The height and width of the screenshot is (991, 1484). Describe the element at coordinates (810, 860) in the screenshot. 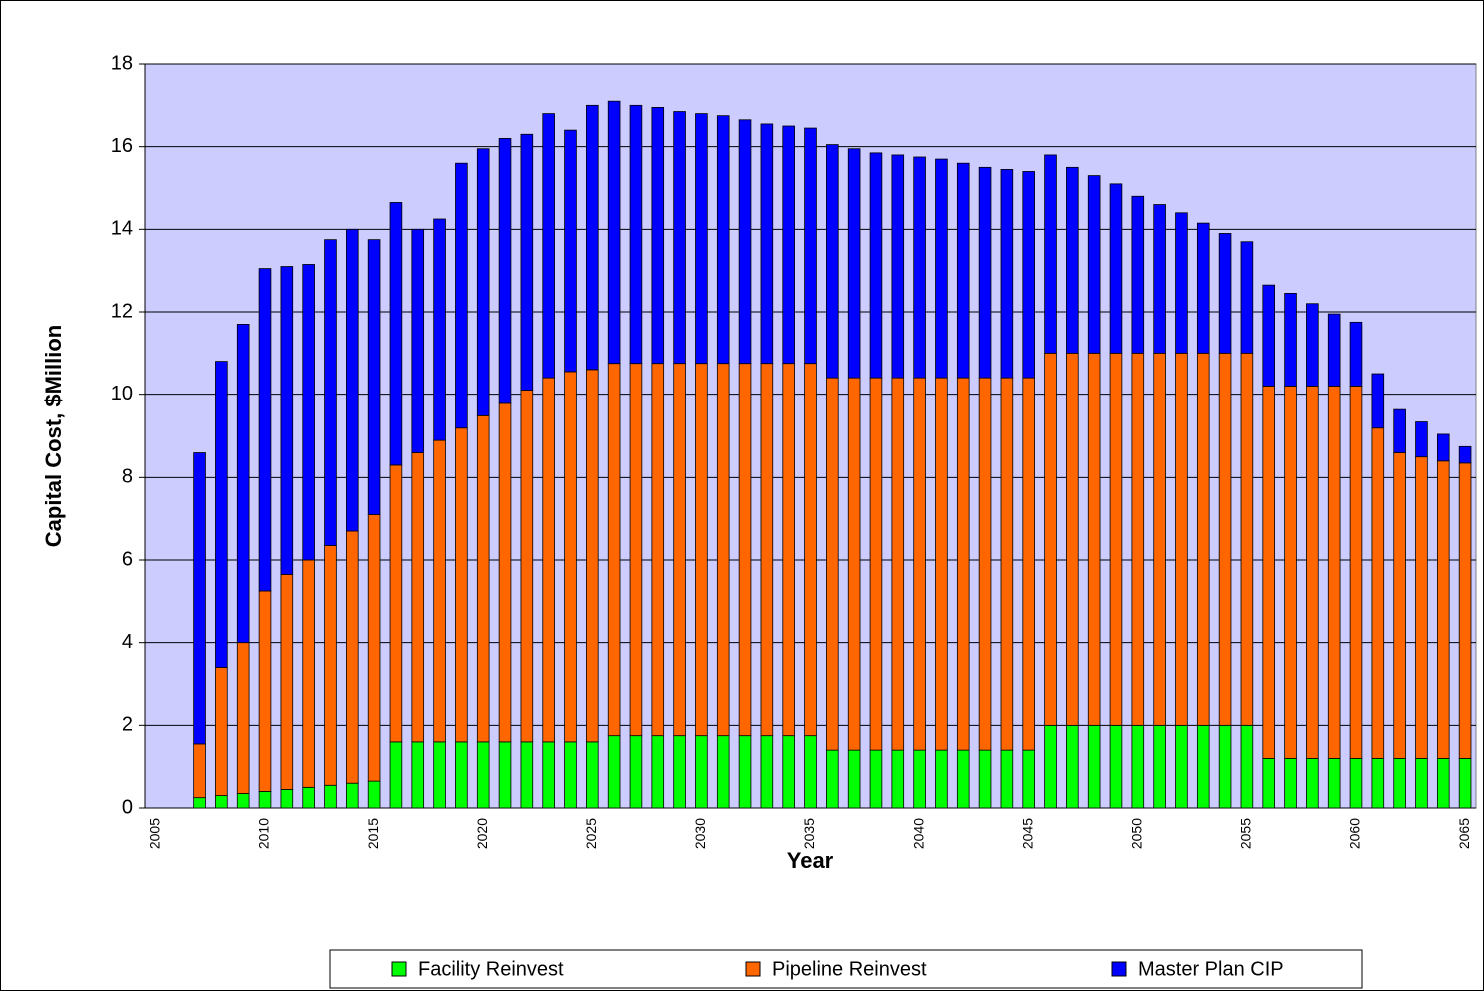

I see `x-axis-title: Year` at that location.